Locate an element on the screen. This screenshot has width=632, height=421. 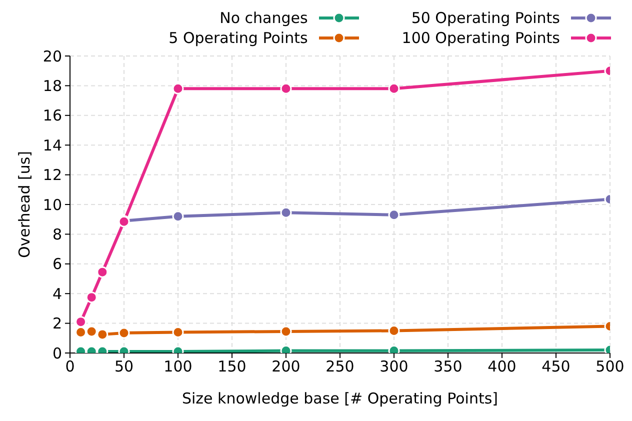
legend-label: 50 Operating Points is located at coordinates (485, 18).